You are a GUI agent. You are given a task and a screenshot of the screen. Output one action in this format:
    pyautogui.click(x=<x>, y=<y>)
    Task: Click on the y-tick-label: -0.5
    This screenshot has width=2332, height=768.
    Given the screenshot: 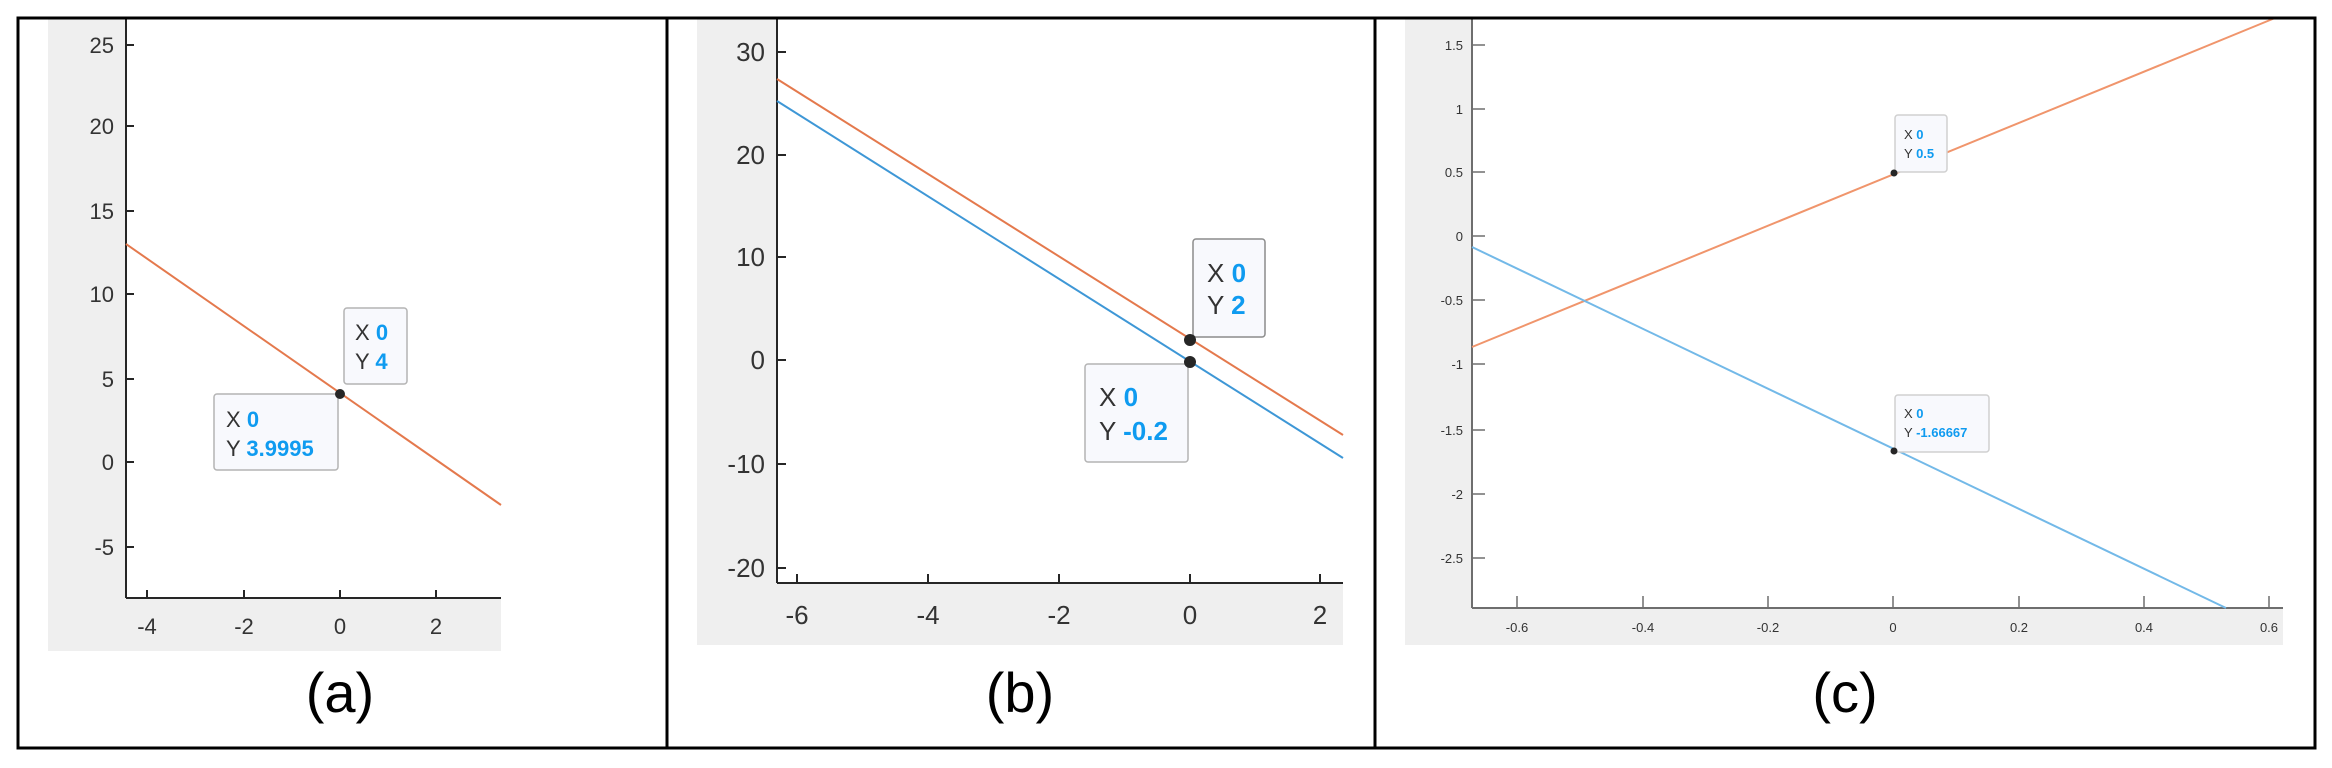 What is the action you would take?
    pyautogui.click(x=1452, y=300)
    